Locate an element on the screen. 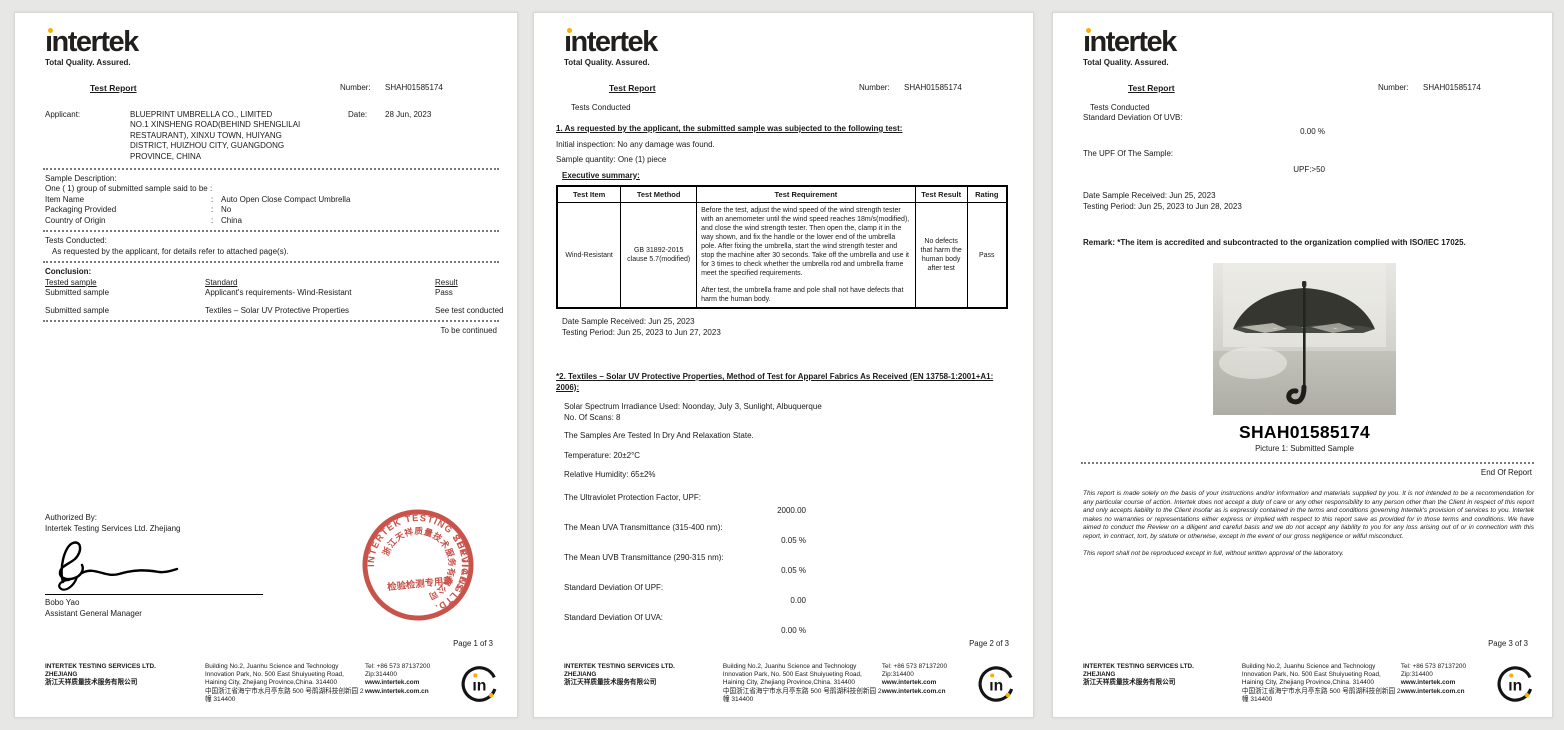 The height and width of the screenshot is (730, 1564). footer-website: www.intertek.com is located at coordinates (909, 683).